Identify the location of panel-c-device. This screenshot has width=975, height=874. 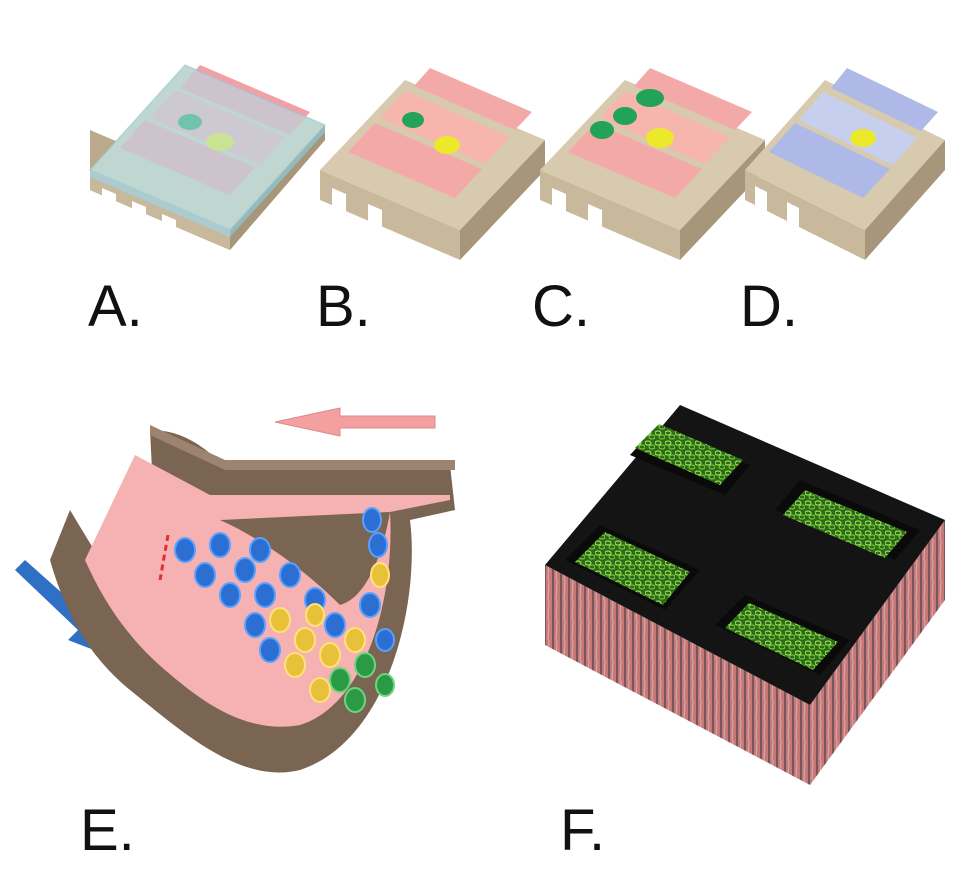
(655, 145).